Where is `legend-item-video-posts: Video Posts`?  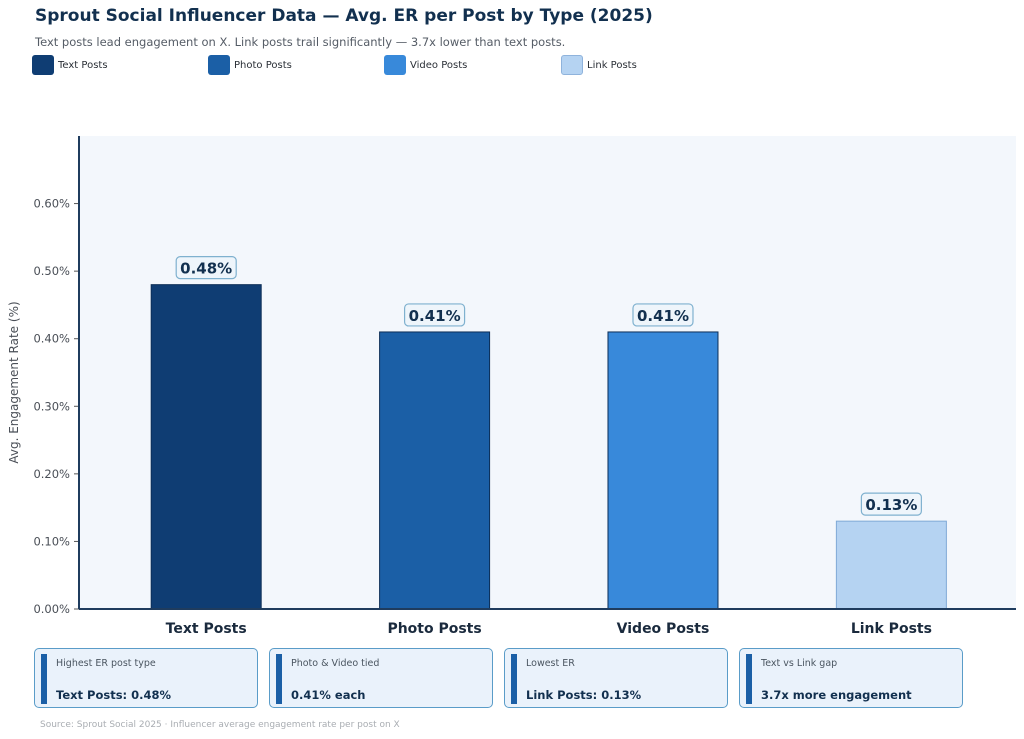 legend-item-video-posts: Video Posts is located at coordinates (425, 65).